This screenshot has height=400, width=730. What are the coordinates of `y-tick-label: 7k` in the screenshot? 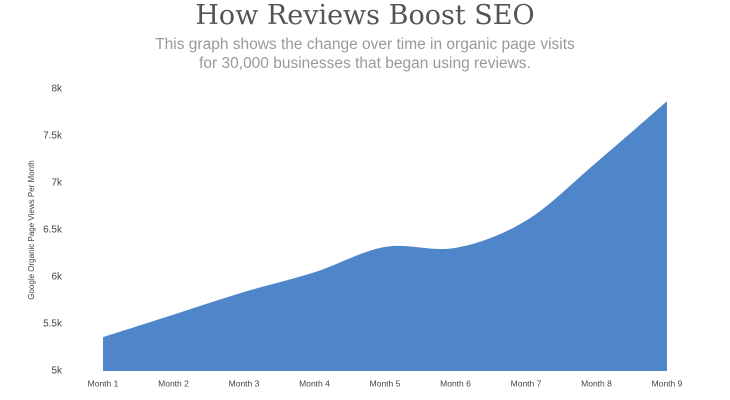 It's located at (57, 183).